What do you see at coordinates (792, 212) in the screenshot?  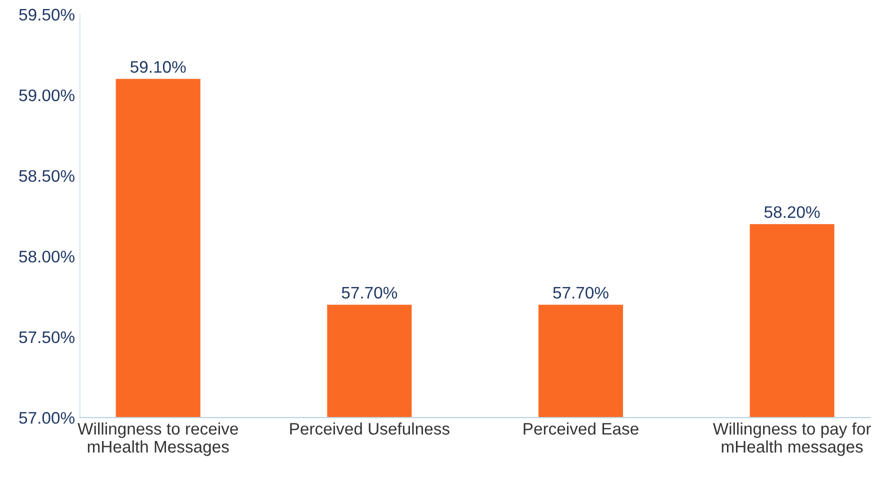 I see `data-label: 58.20%` at bounding box center [792, 212].